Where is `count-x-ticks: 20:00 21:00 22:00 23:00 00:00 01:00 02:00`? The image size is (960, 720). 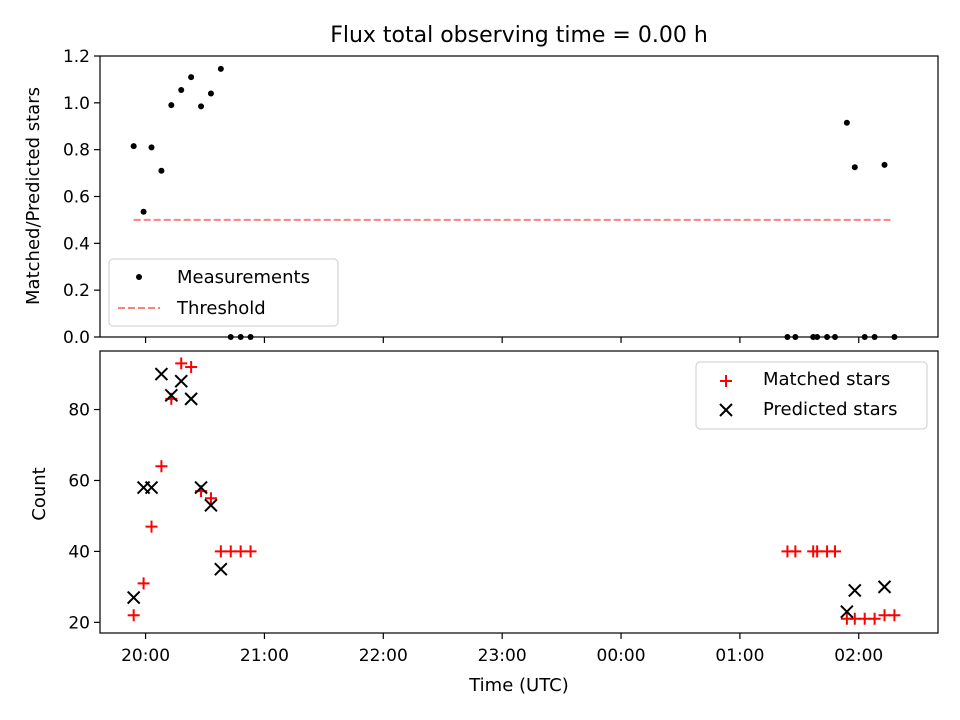 count-x-ticks: 20:00 21:00 22:00 23:00 00:00 01:00 02:00 is located at coordinates (502, 649).